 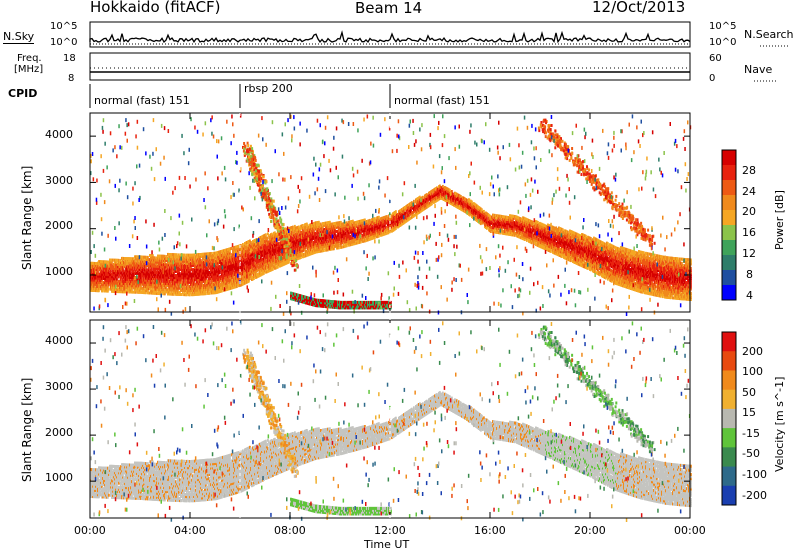 I want to click on vel-cb-tick-m50: -50, so click(x=751, y=453).